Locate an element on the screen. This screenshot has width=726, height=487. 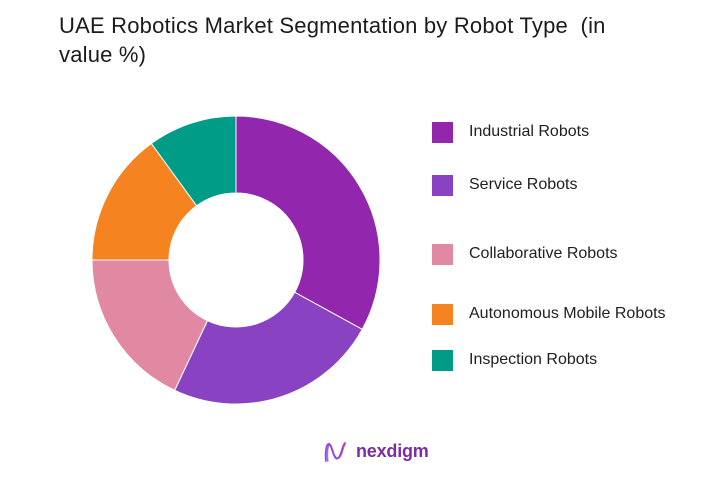
legend-swatch-inspection-robots is located at coordinates (442, 360).